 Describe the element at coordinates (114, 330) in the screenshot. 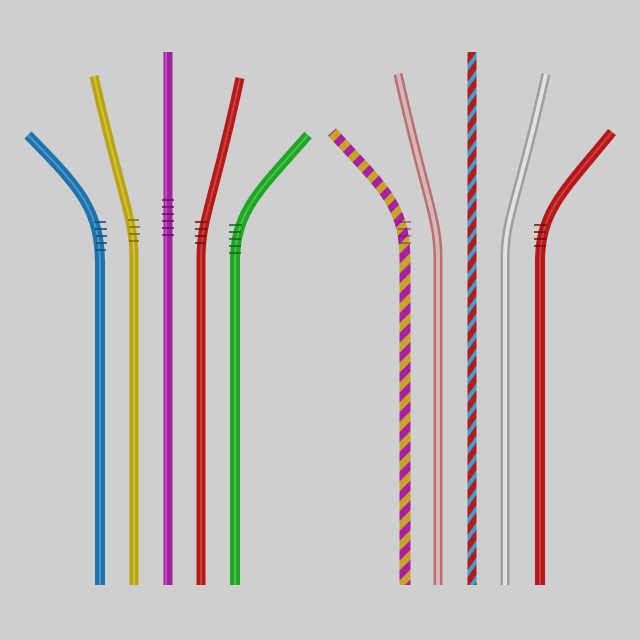

I see `straw-yellow-bent` at that location.